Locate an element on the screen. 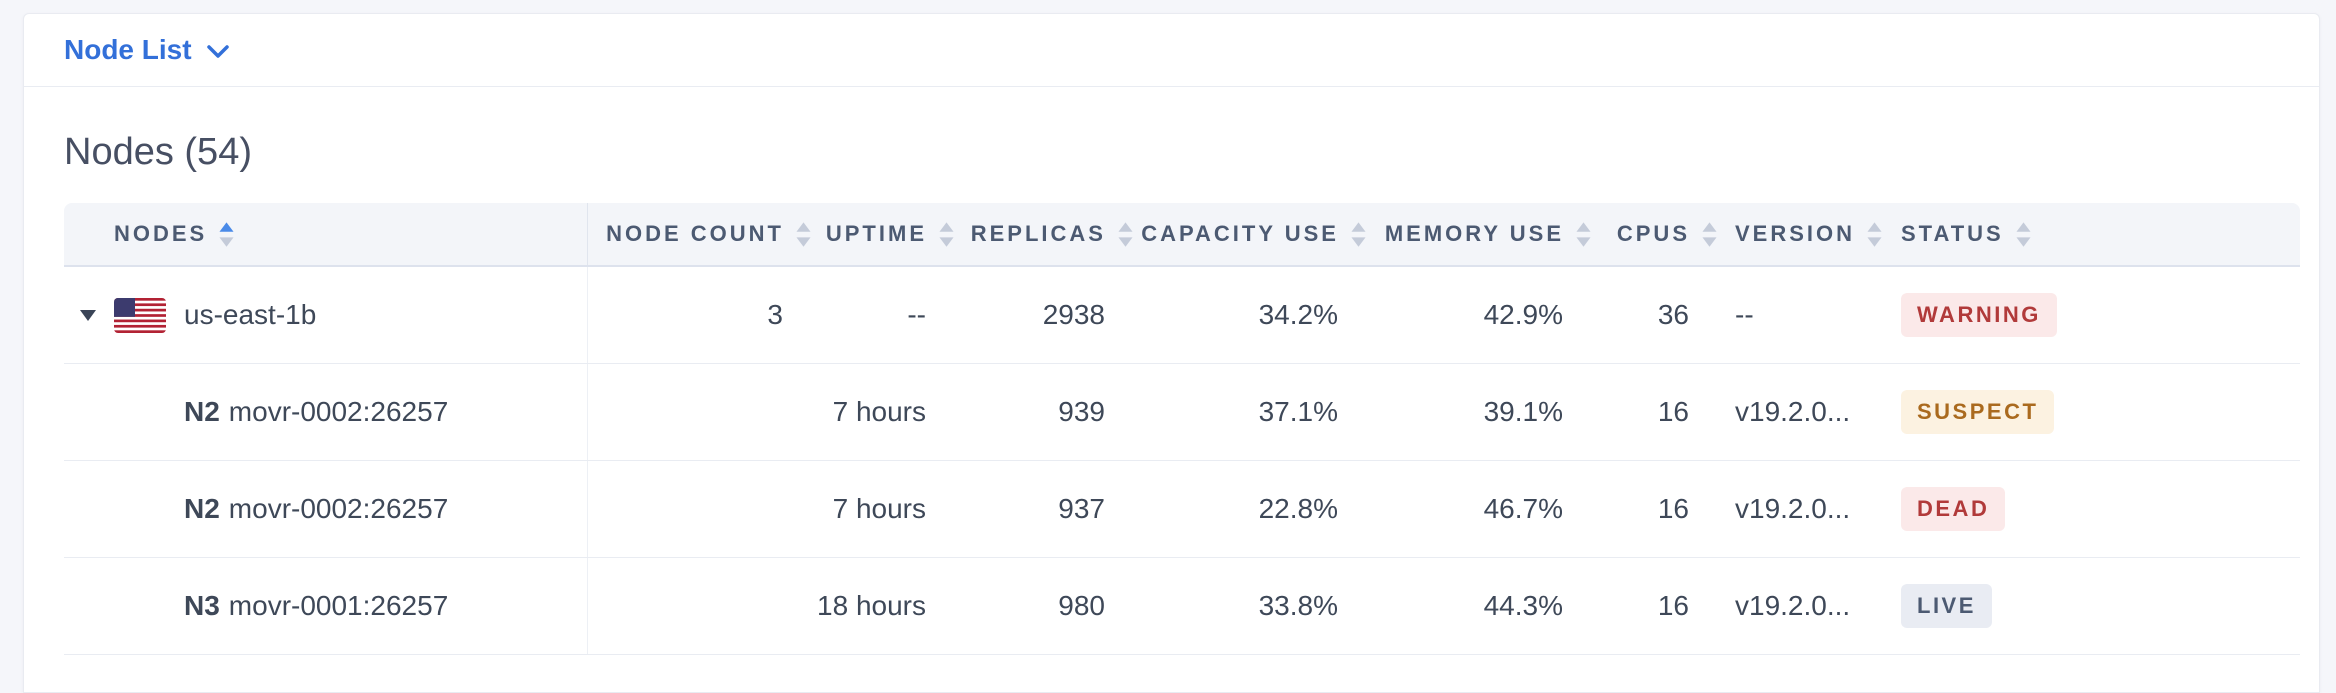 The height and width of the screenshot is (693, 2336). replicas-cell: 980 is located at coordinates (1081, 605).